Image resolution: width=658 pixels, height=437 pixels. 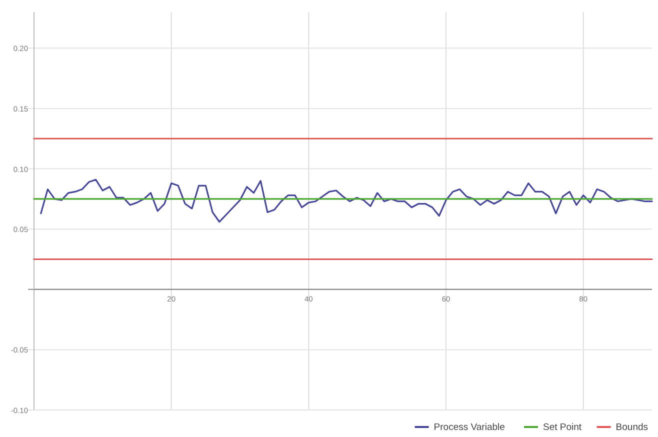 What do you see at coordinates (562, 427) in the screenshot?
I see `legend-label: Set Point` at bounding box center [562, 427].